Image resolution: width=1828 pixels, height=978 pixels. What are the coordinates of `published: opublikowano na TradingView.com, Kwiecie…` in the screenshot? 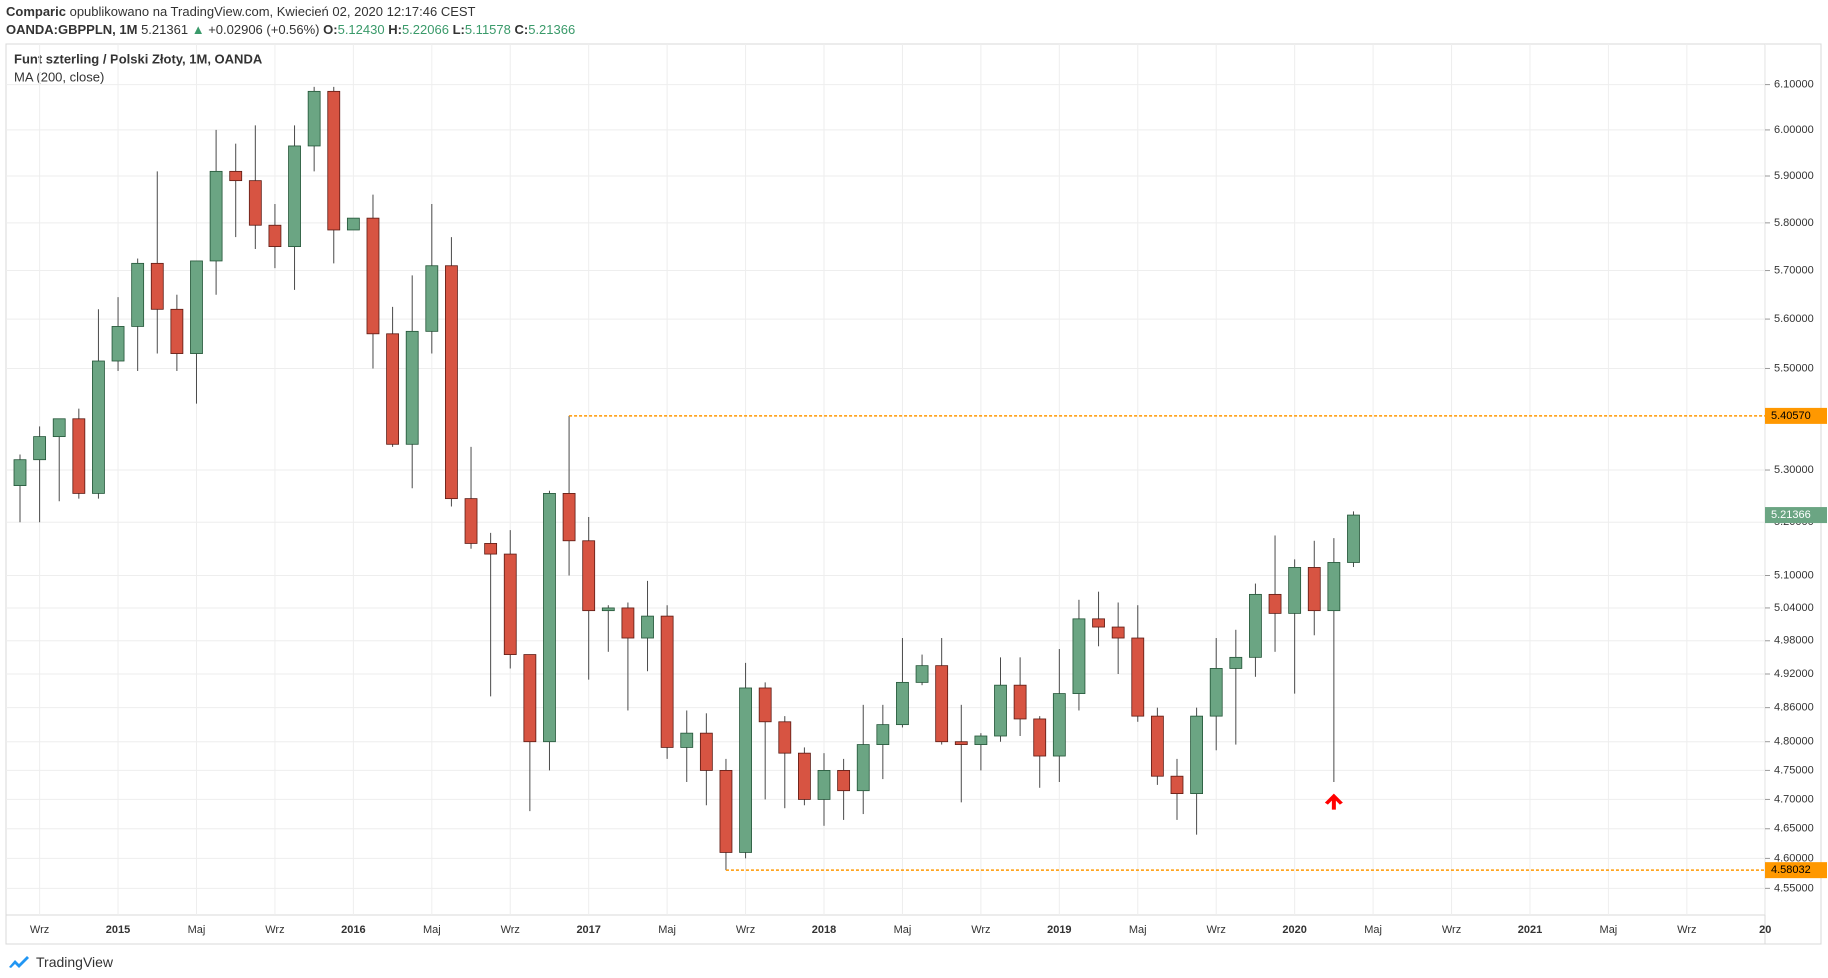 It's located at (272, 11).